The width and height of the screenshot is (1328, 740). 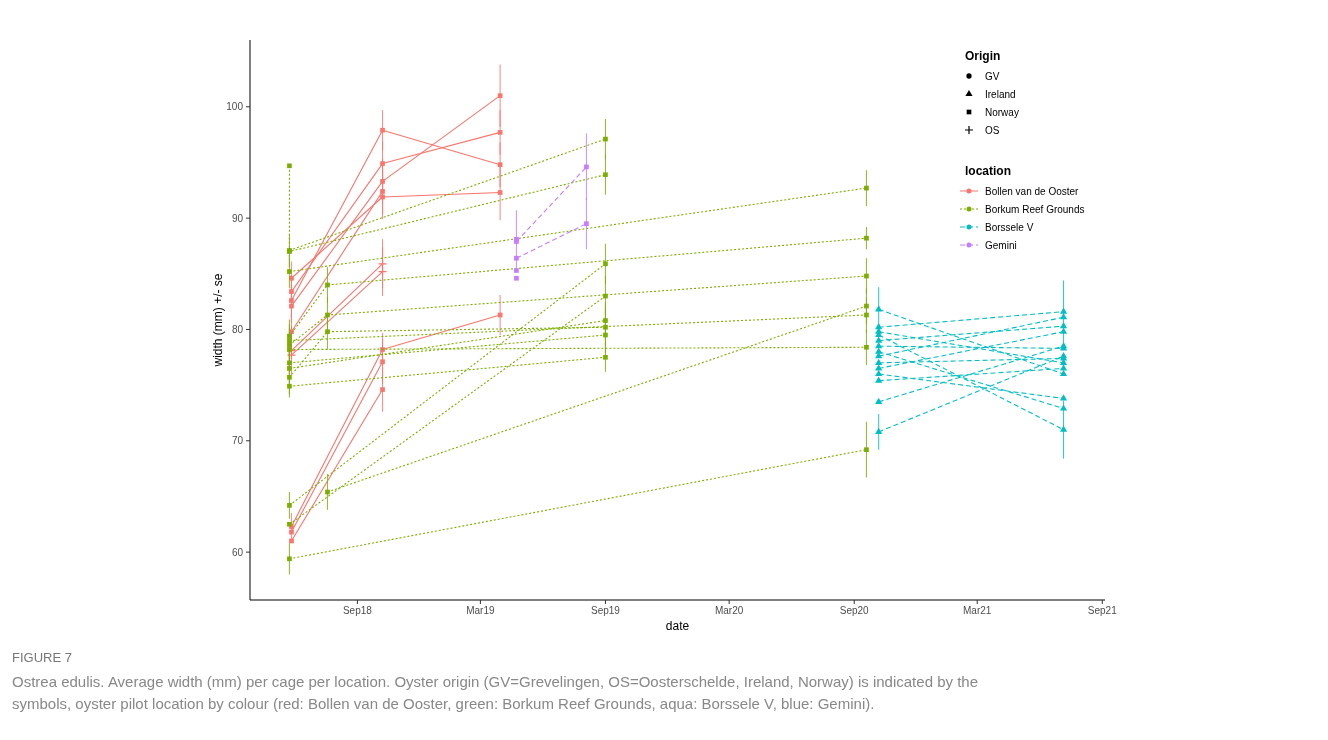 I want to click on legend-label: Borkum Reef Grounds, so click(x=1035, y=209).